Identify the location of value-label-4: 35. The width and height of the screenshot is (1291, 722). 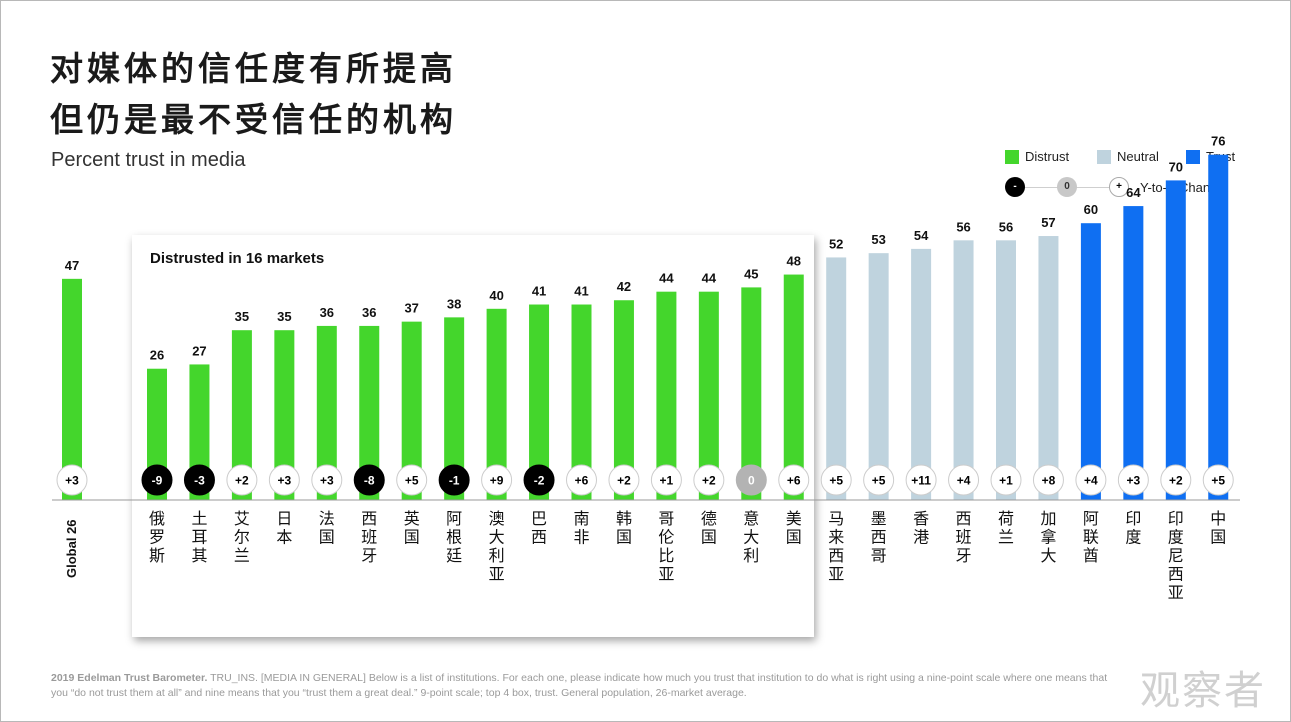
(284, 316).